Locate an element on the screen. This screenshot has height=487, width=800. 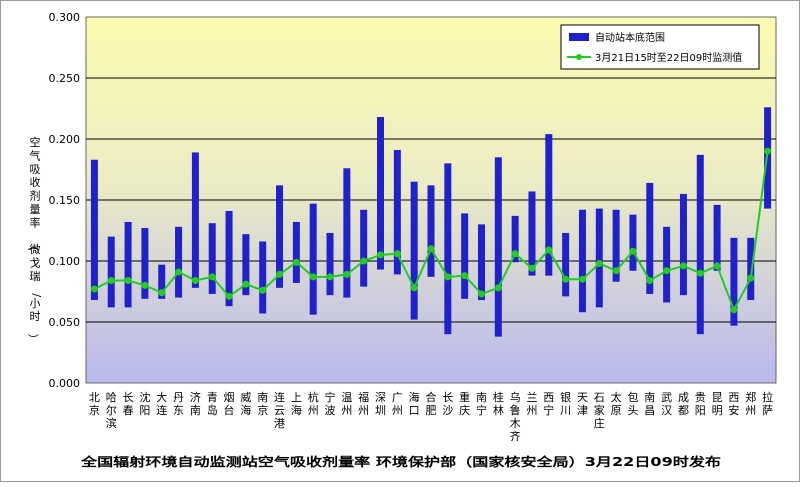
legend-label-line: 3月21日15时至22日09时监测值 is located at coordinates (668, 57).